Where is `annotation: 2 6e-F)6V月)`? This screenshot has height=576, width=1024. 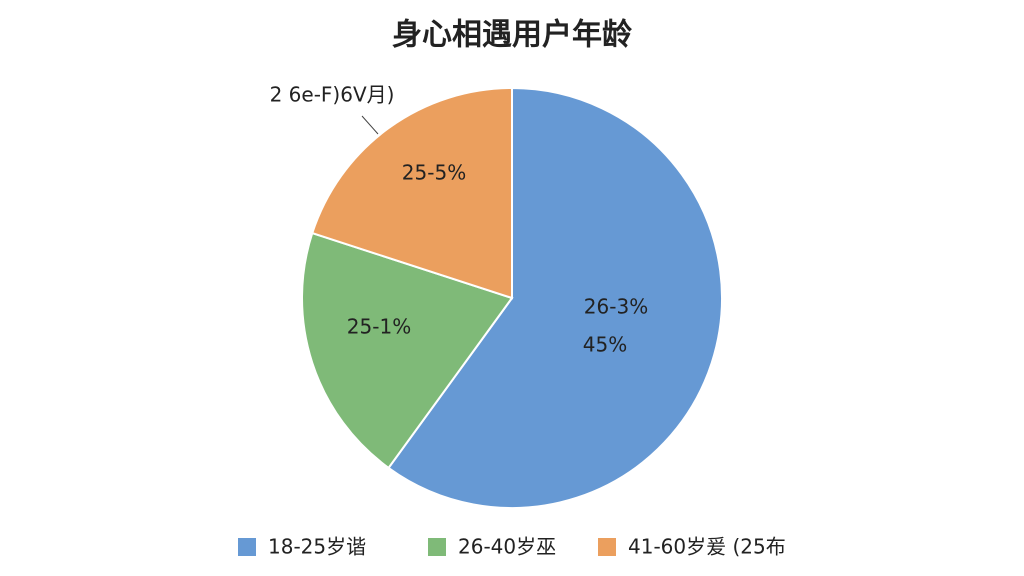
annotation: 2 6e-F)6V月) is located at coordinates (332, 95).